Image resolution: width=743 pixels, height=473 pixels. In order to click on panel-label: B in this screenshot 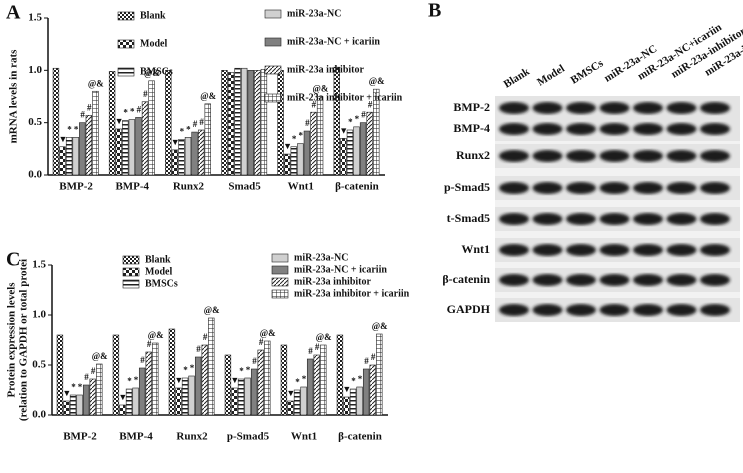, I will do `click(434, 11)`.